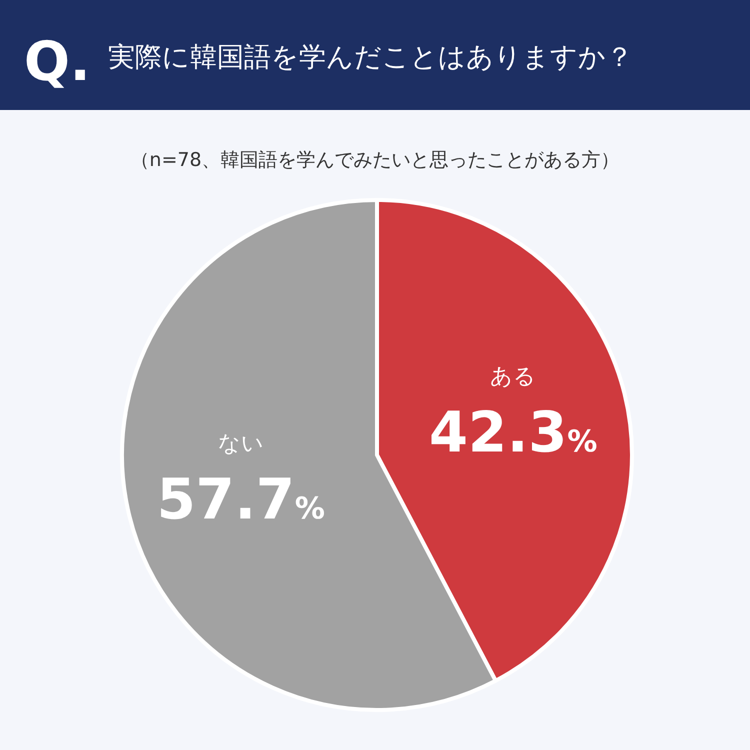  Describe the element at coordinates (328, 61) in the screenshot. I see `chart-title: Q. 実際に韓国語を学んだことはありますか？` at that location.